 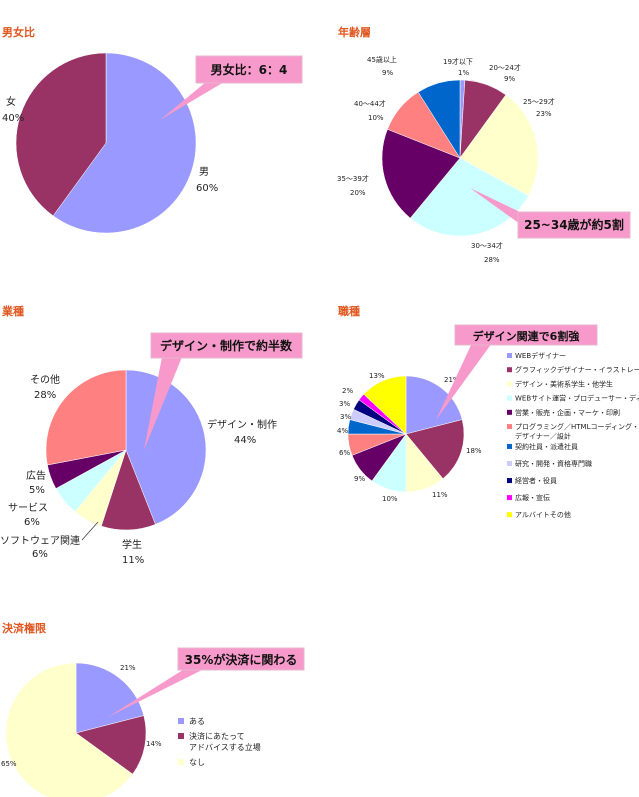 I want to click on gender-chart-title: 男女比, so click(x=18, y=32).